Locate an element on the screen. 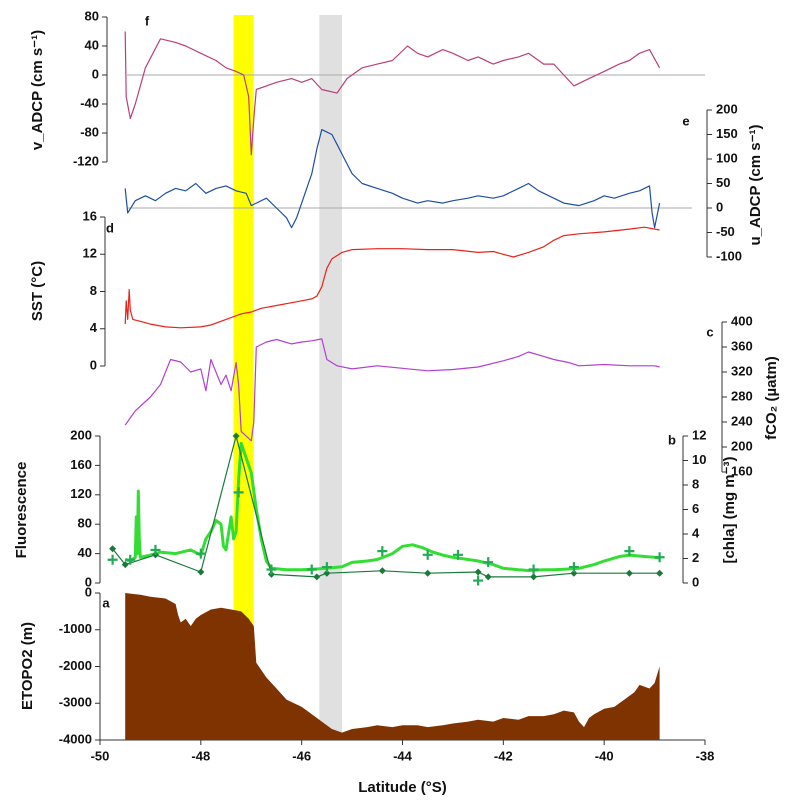 Image resolution: width=800 pixels, height=802 pixels. y-tick-label: -2000 is located at coordinates (75, 665).